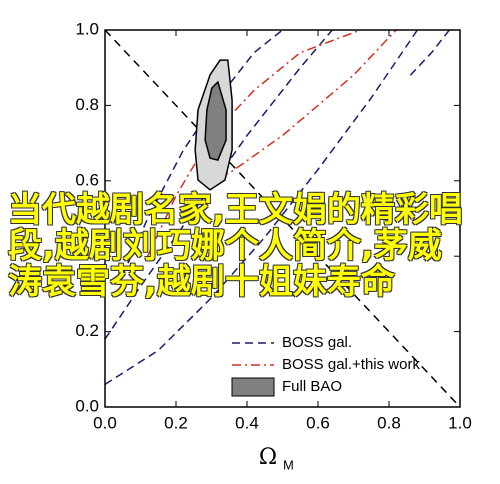  What do you see at coordinates (288, 464) in the screenshot?
I see `x-axis-label-sub: M` at bounding box center [288, 464].